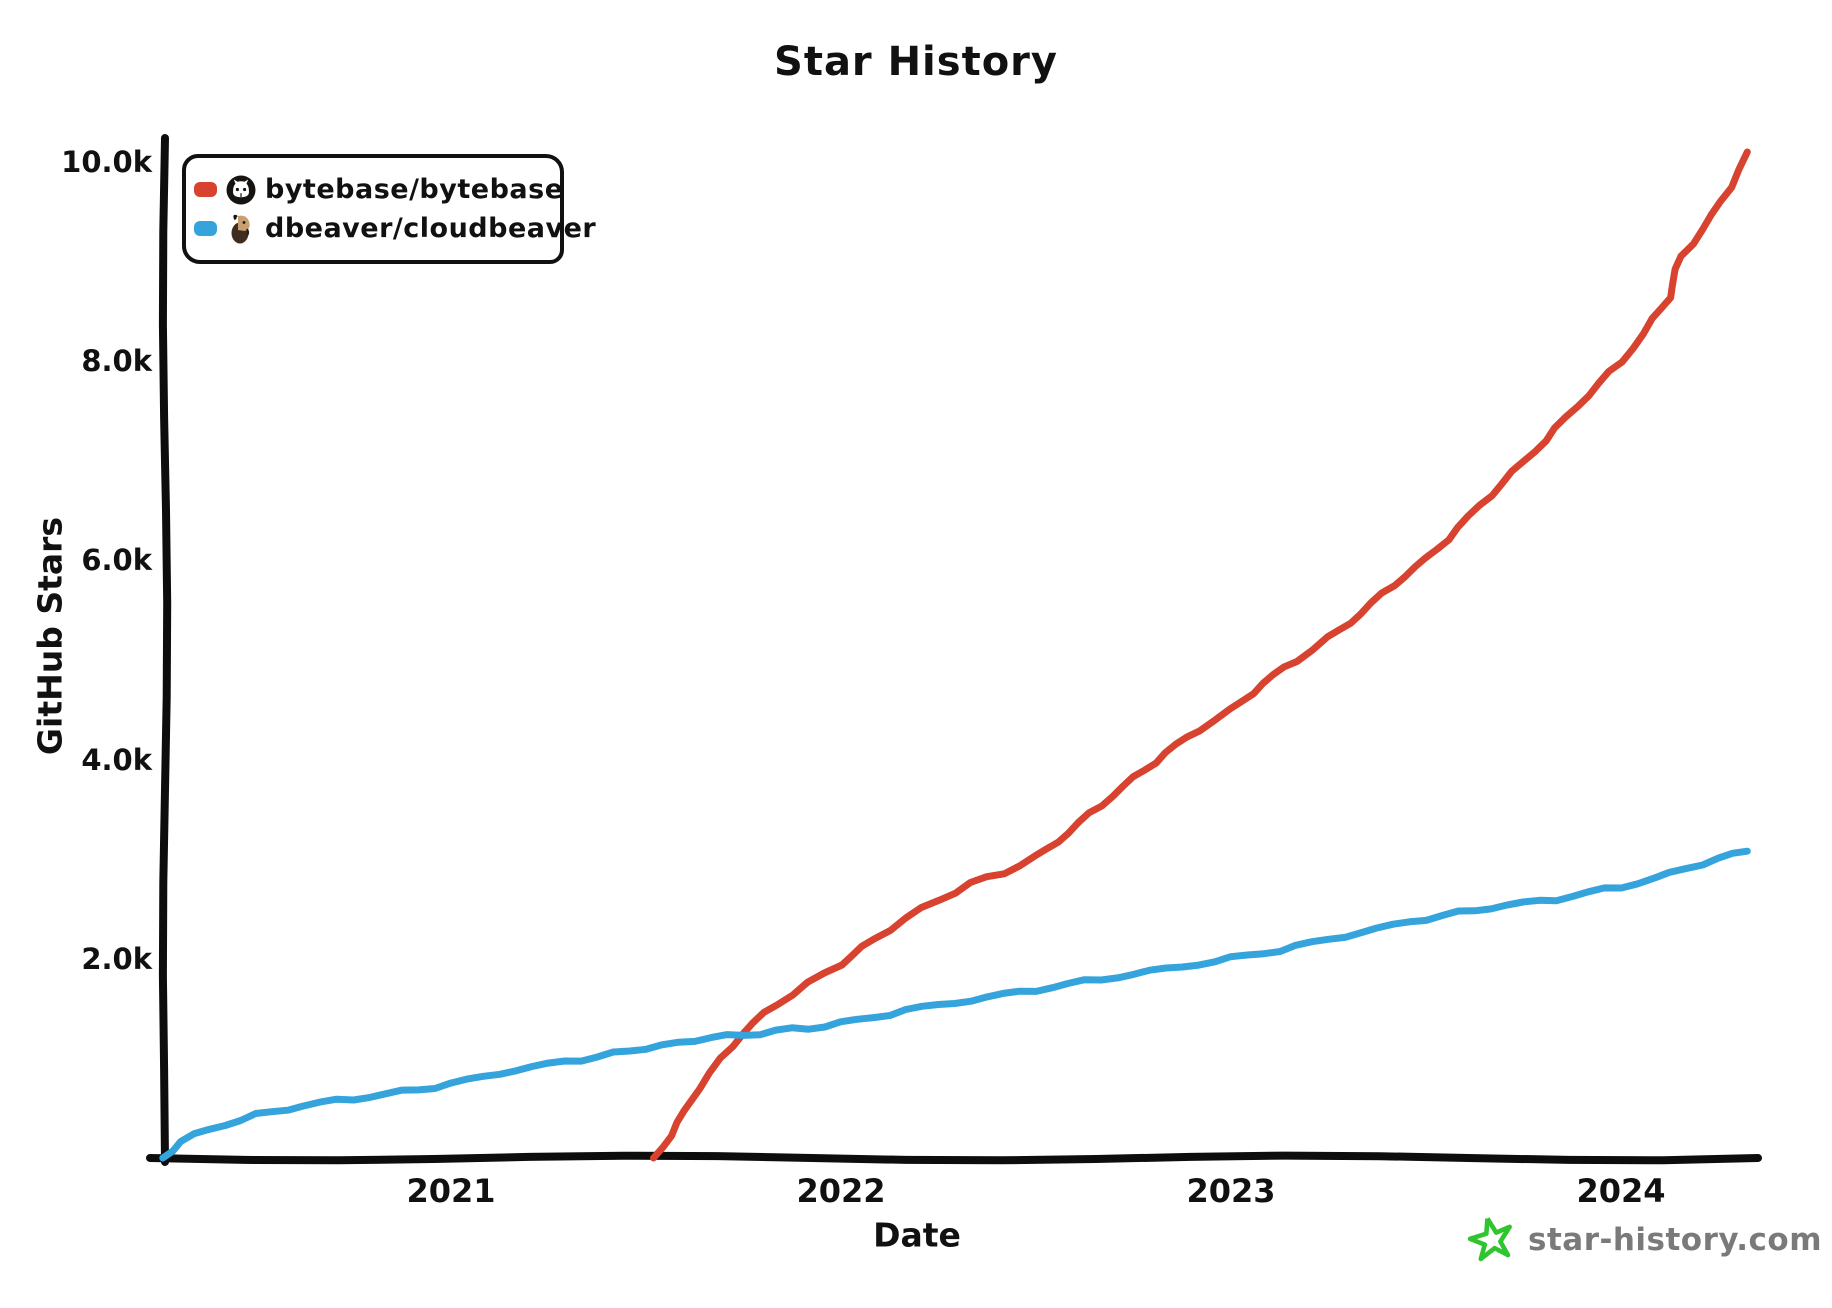 The height and width of the screenshot is (1308, 1832). Describe the element at coordinates (116, 959) in the screenshot. I see `y-tick-label: 2.0k` at that location.